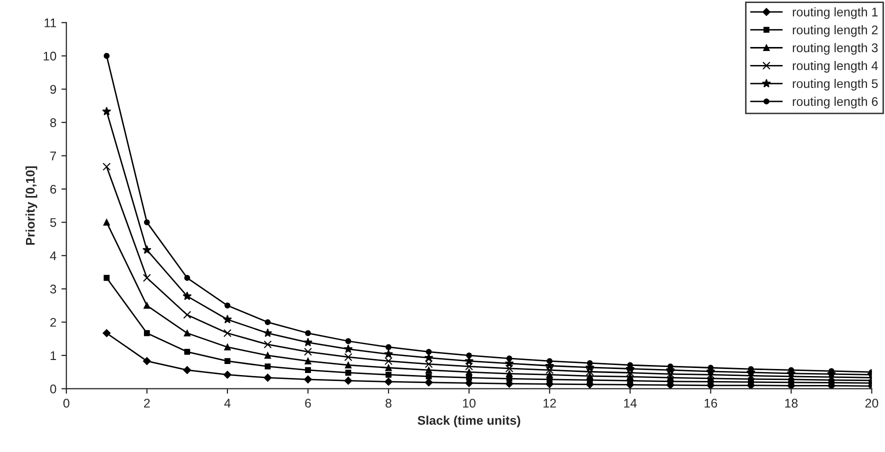  I want to click on x-tick-label: 16, so click(711, 403).